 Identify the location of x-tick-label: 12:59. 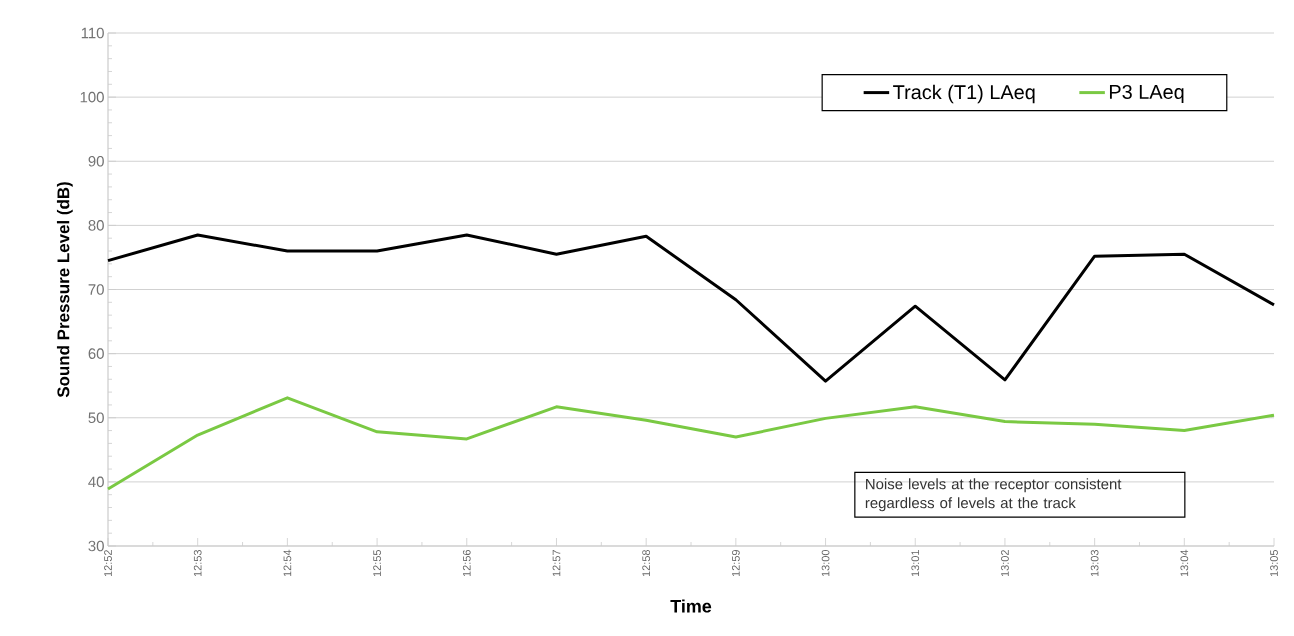
(735, 563).